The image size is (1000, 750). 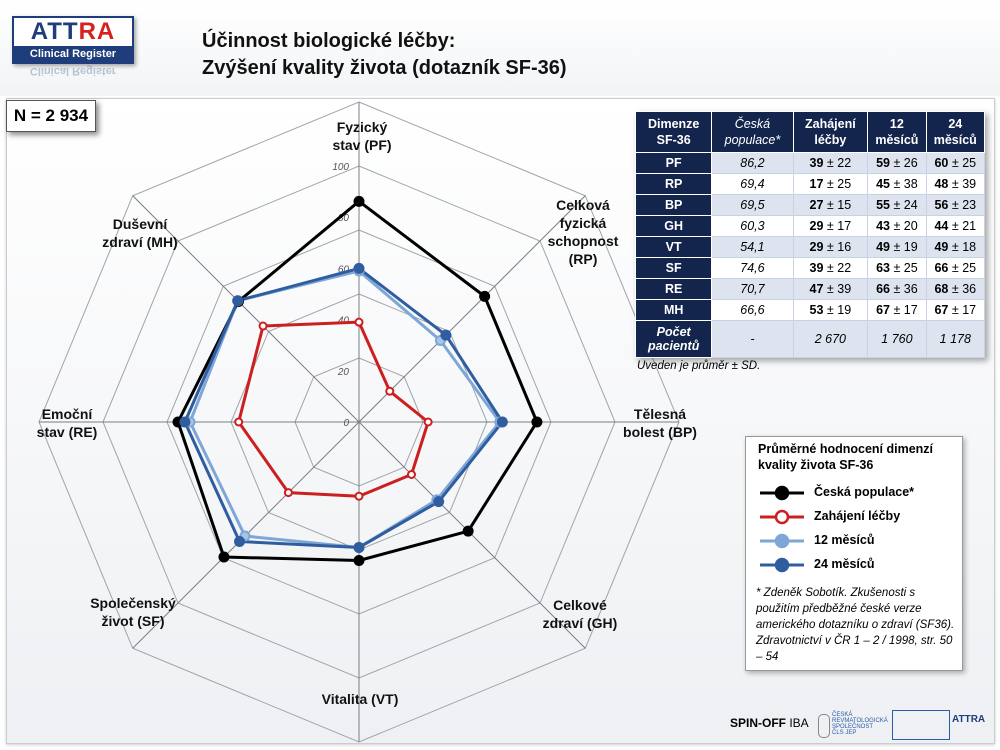 I want to click on m12-cell: 43 ± 20, so click(x=897, y=226).